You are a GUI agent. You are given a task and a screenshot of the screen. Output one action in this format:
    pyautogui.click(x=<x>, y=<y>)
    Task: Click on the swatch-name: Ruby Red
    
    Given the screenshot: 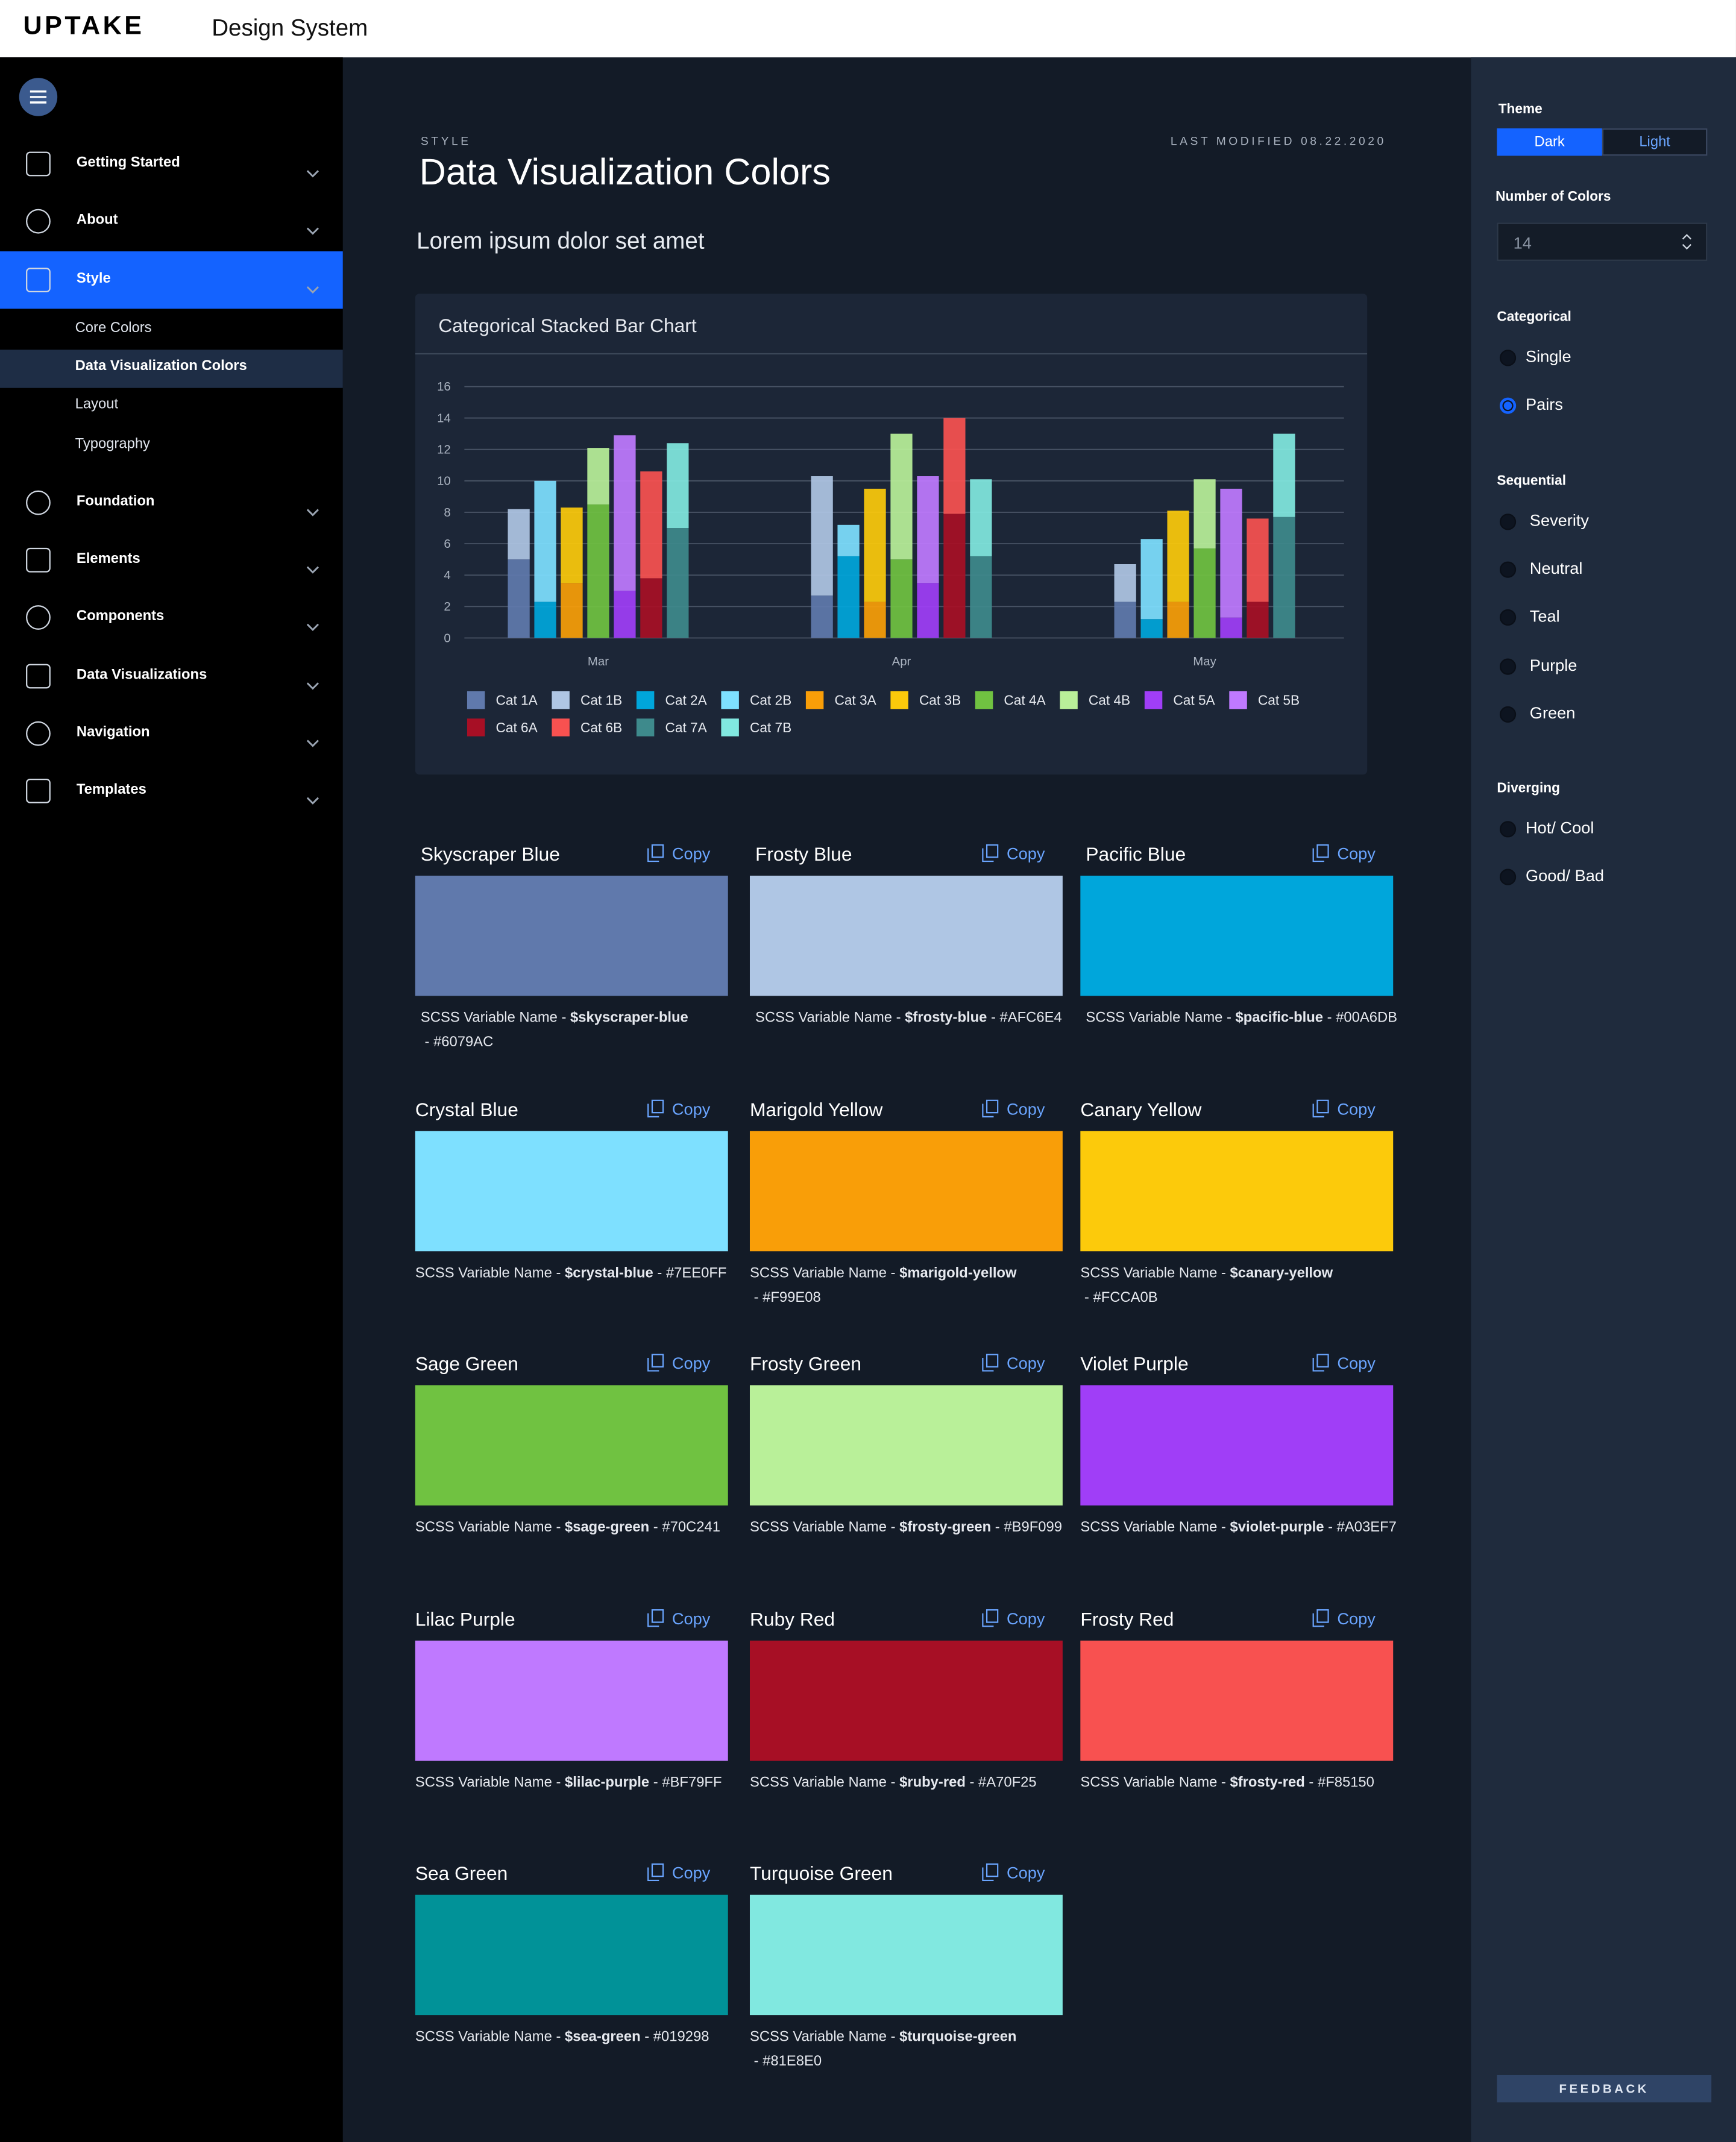 What is the action you would take?
    pyautogui.click(x=792, y=1618)
    